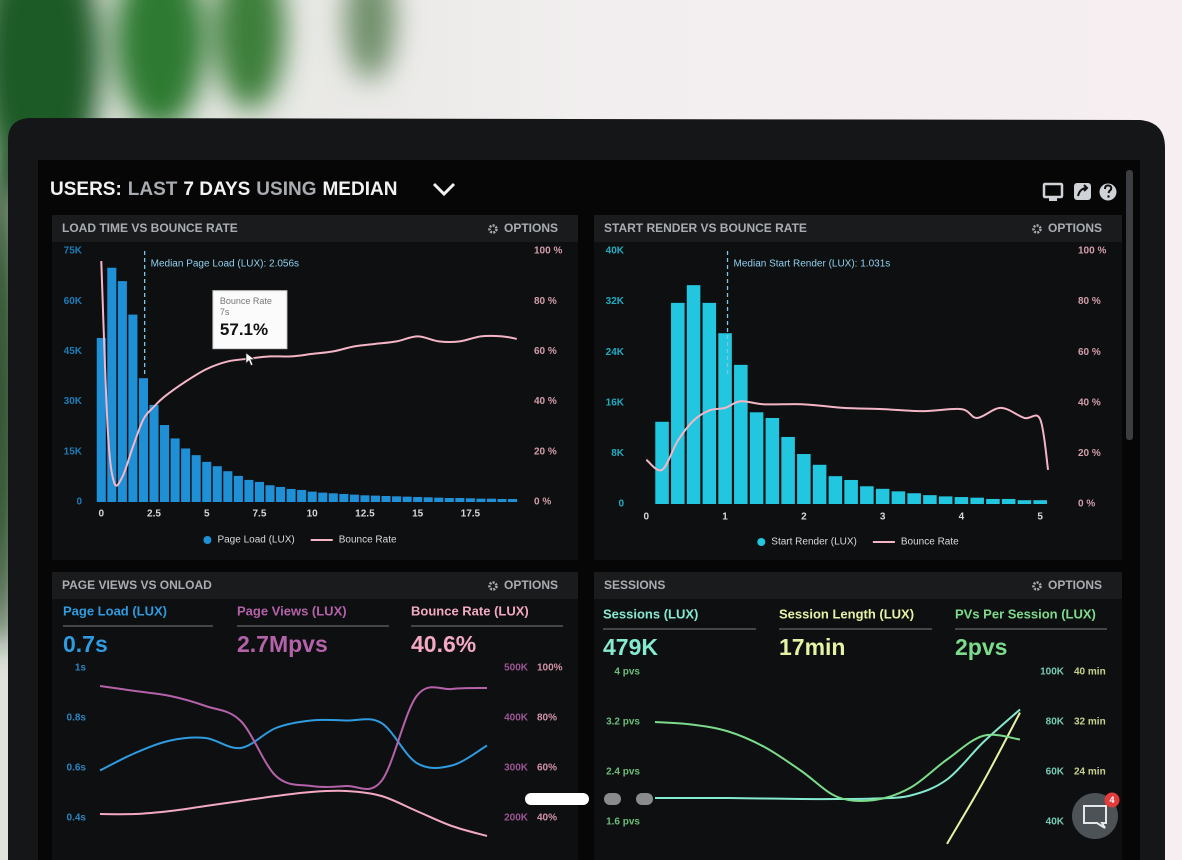 This screenshot has width=1182, height=860. What do you see at coordinates (516, 668) in the screenshot?
I see `y2-tick-label: 500K` at bounding box center [516, 668].